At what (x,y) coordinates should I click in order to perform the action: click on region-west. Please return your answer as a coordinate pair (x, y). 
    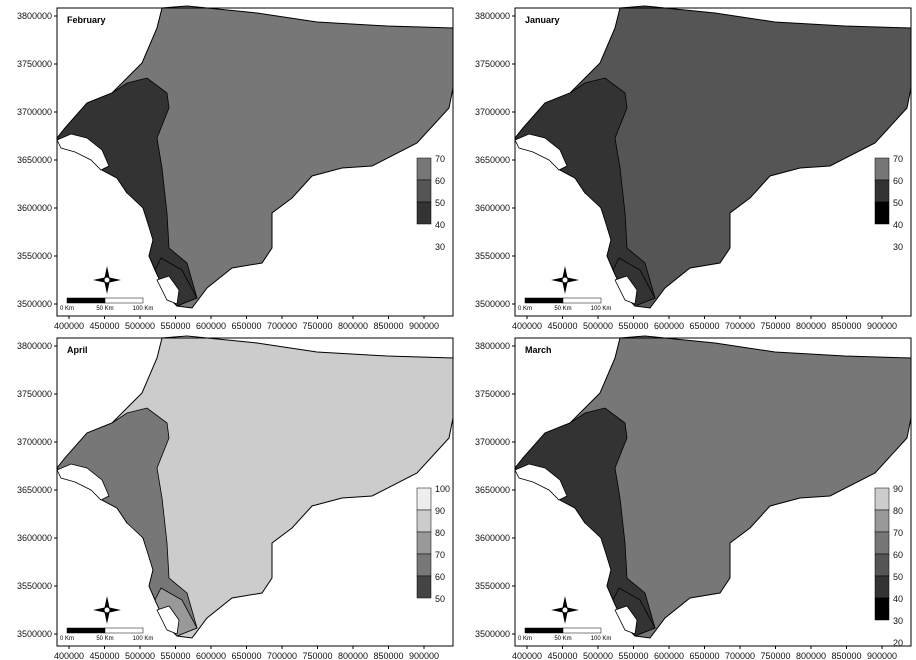
    Looking at the image, I should click on (127, 522).